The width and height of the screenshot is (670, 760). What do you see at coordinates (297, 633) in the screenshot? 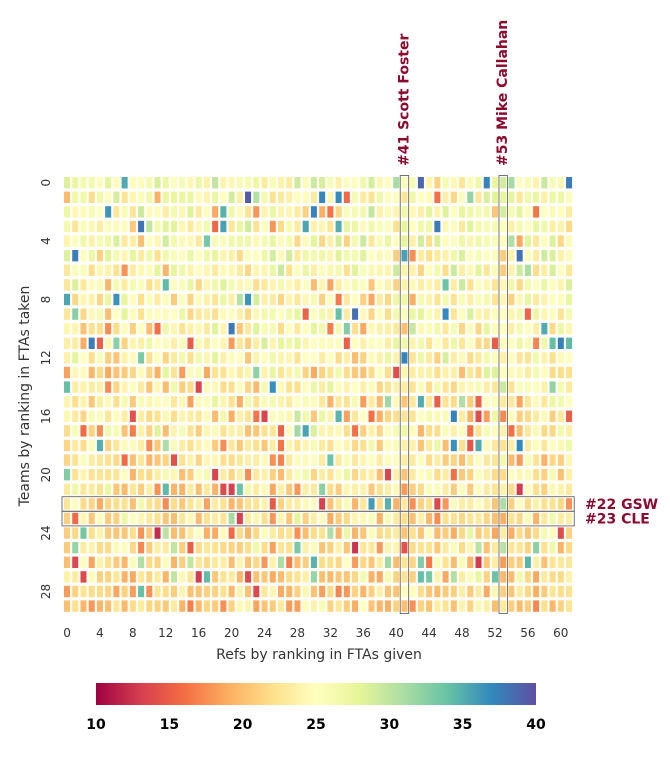
I see `x-tick-label: 28` at bounding box center [297, 633].